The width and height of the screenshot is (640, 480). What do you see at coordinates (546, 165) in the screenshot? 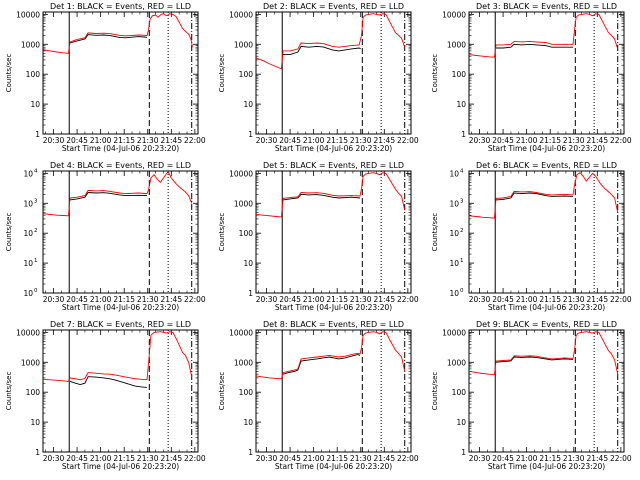
I see `panel-title: Det 6: BLACK = Events, RED = LLD` at bounding box center [546, 165].